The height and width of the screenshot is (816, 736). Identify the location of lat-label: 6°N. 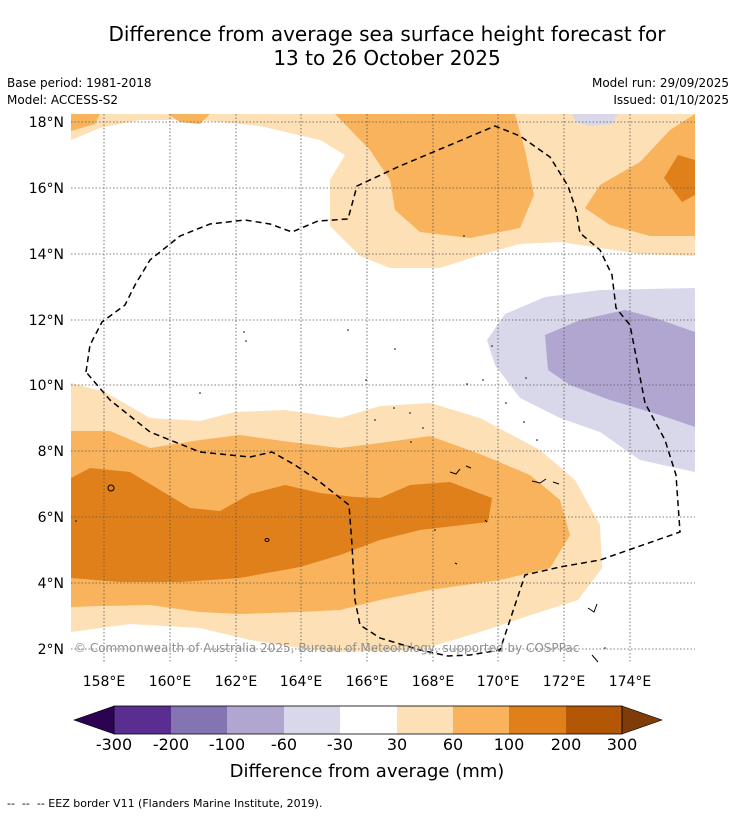
(50, 518).